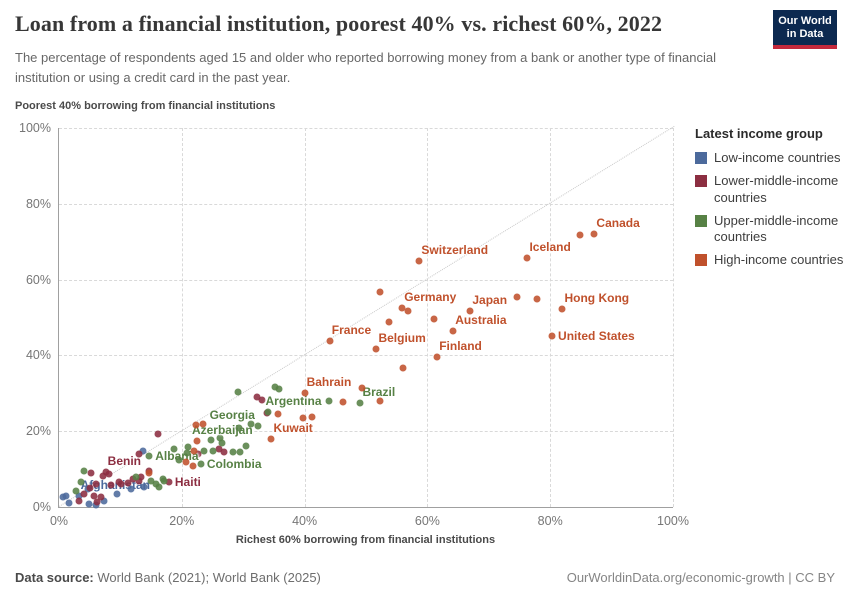 The image size is (850, 600). I want to click on data-point-bahrain, so click(305, 393).